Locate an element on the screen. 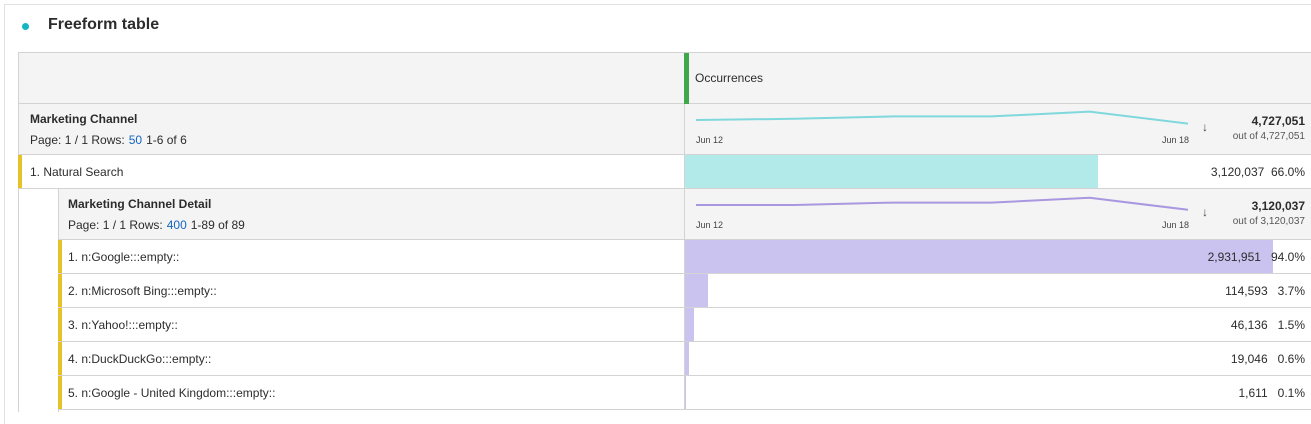  column-total: 4,727,051 out of 4,727,051 is located at coordinates (1269, 128).